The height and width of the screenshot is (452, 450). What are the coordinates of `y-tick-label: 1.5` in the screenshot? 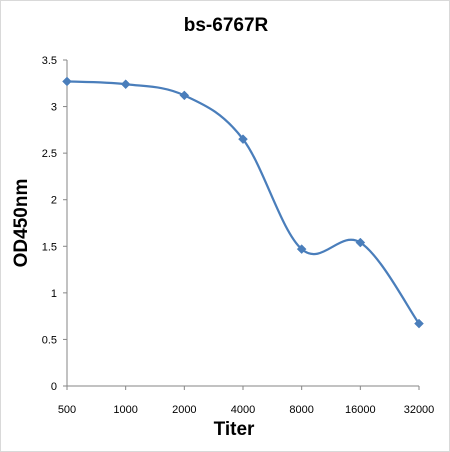 It's located at (49, 247).